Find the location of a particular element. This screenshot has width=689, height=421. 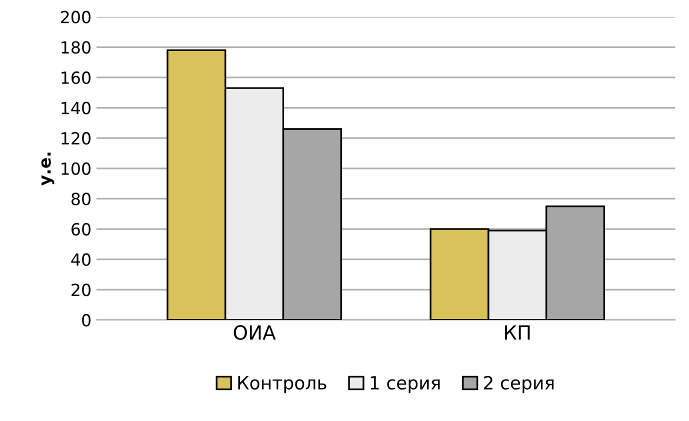

y-tick-label: 140 is located at coordinates (76, 108).